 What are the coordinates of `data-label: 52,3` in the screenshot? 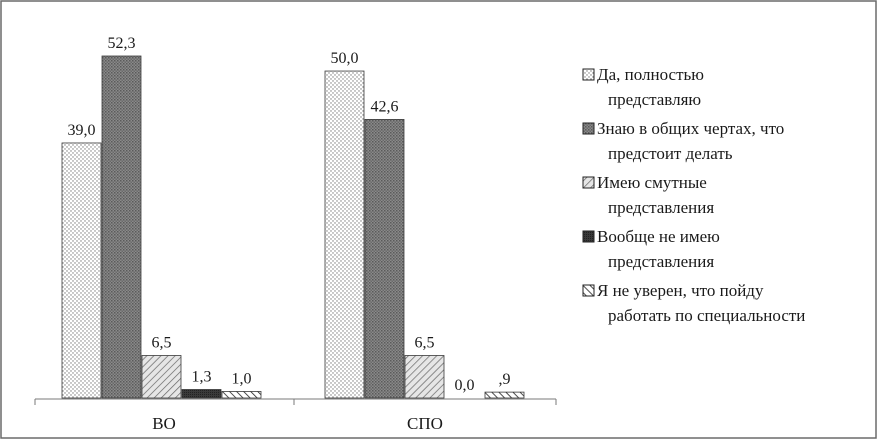 It's located at (122, 43).